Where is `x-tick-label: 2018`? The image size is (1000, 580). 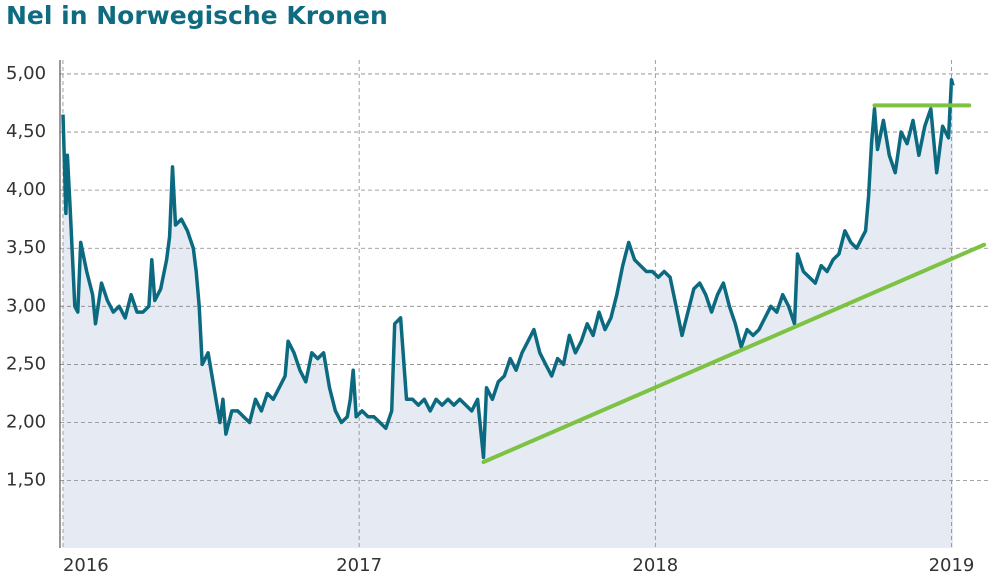 x-tick-label: 2018 is located at coordinates (655, 565).